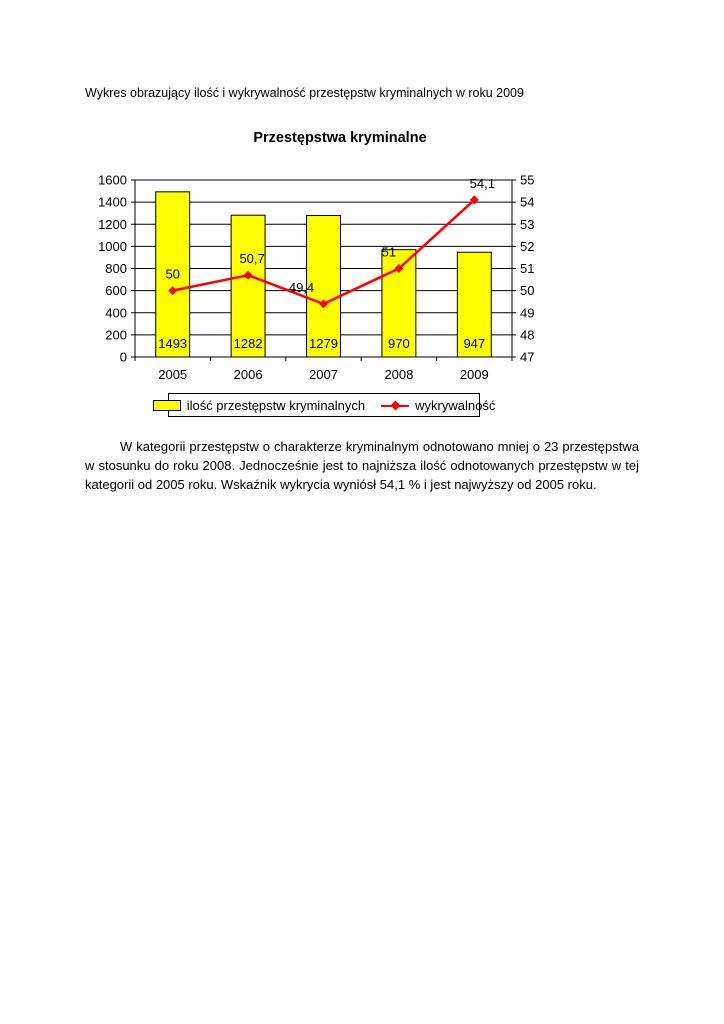  I want to click on x-axis-category-label: 2009, so click(474, 374).